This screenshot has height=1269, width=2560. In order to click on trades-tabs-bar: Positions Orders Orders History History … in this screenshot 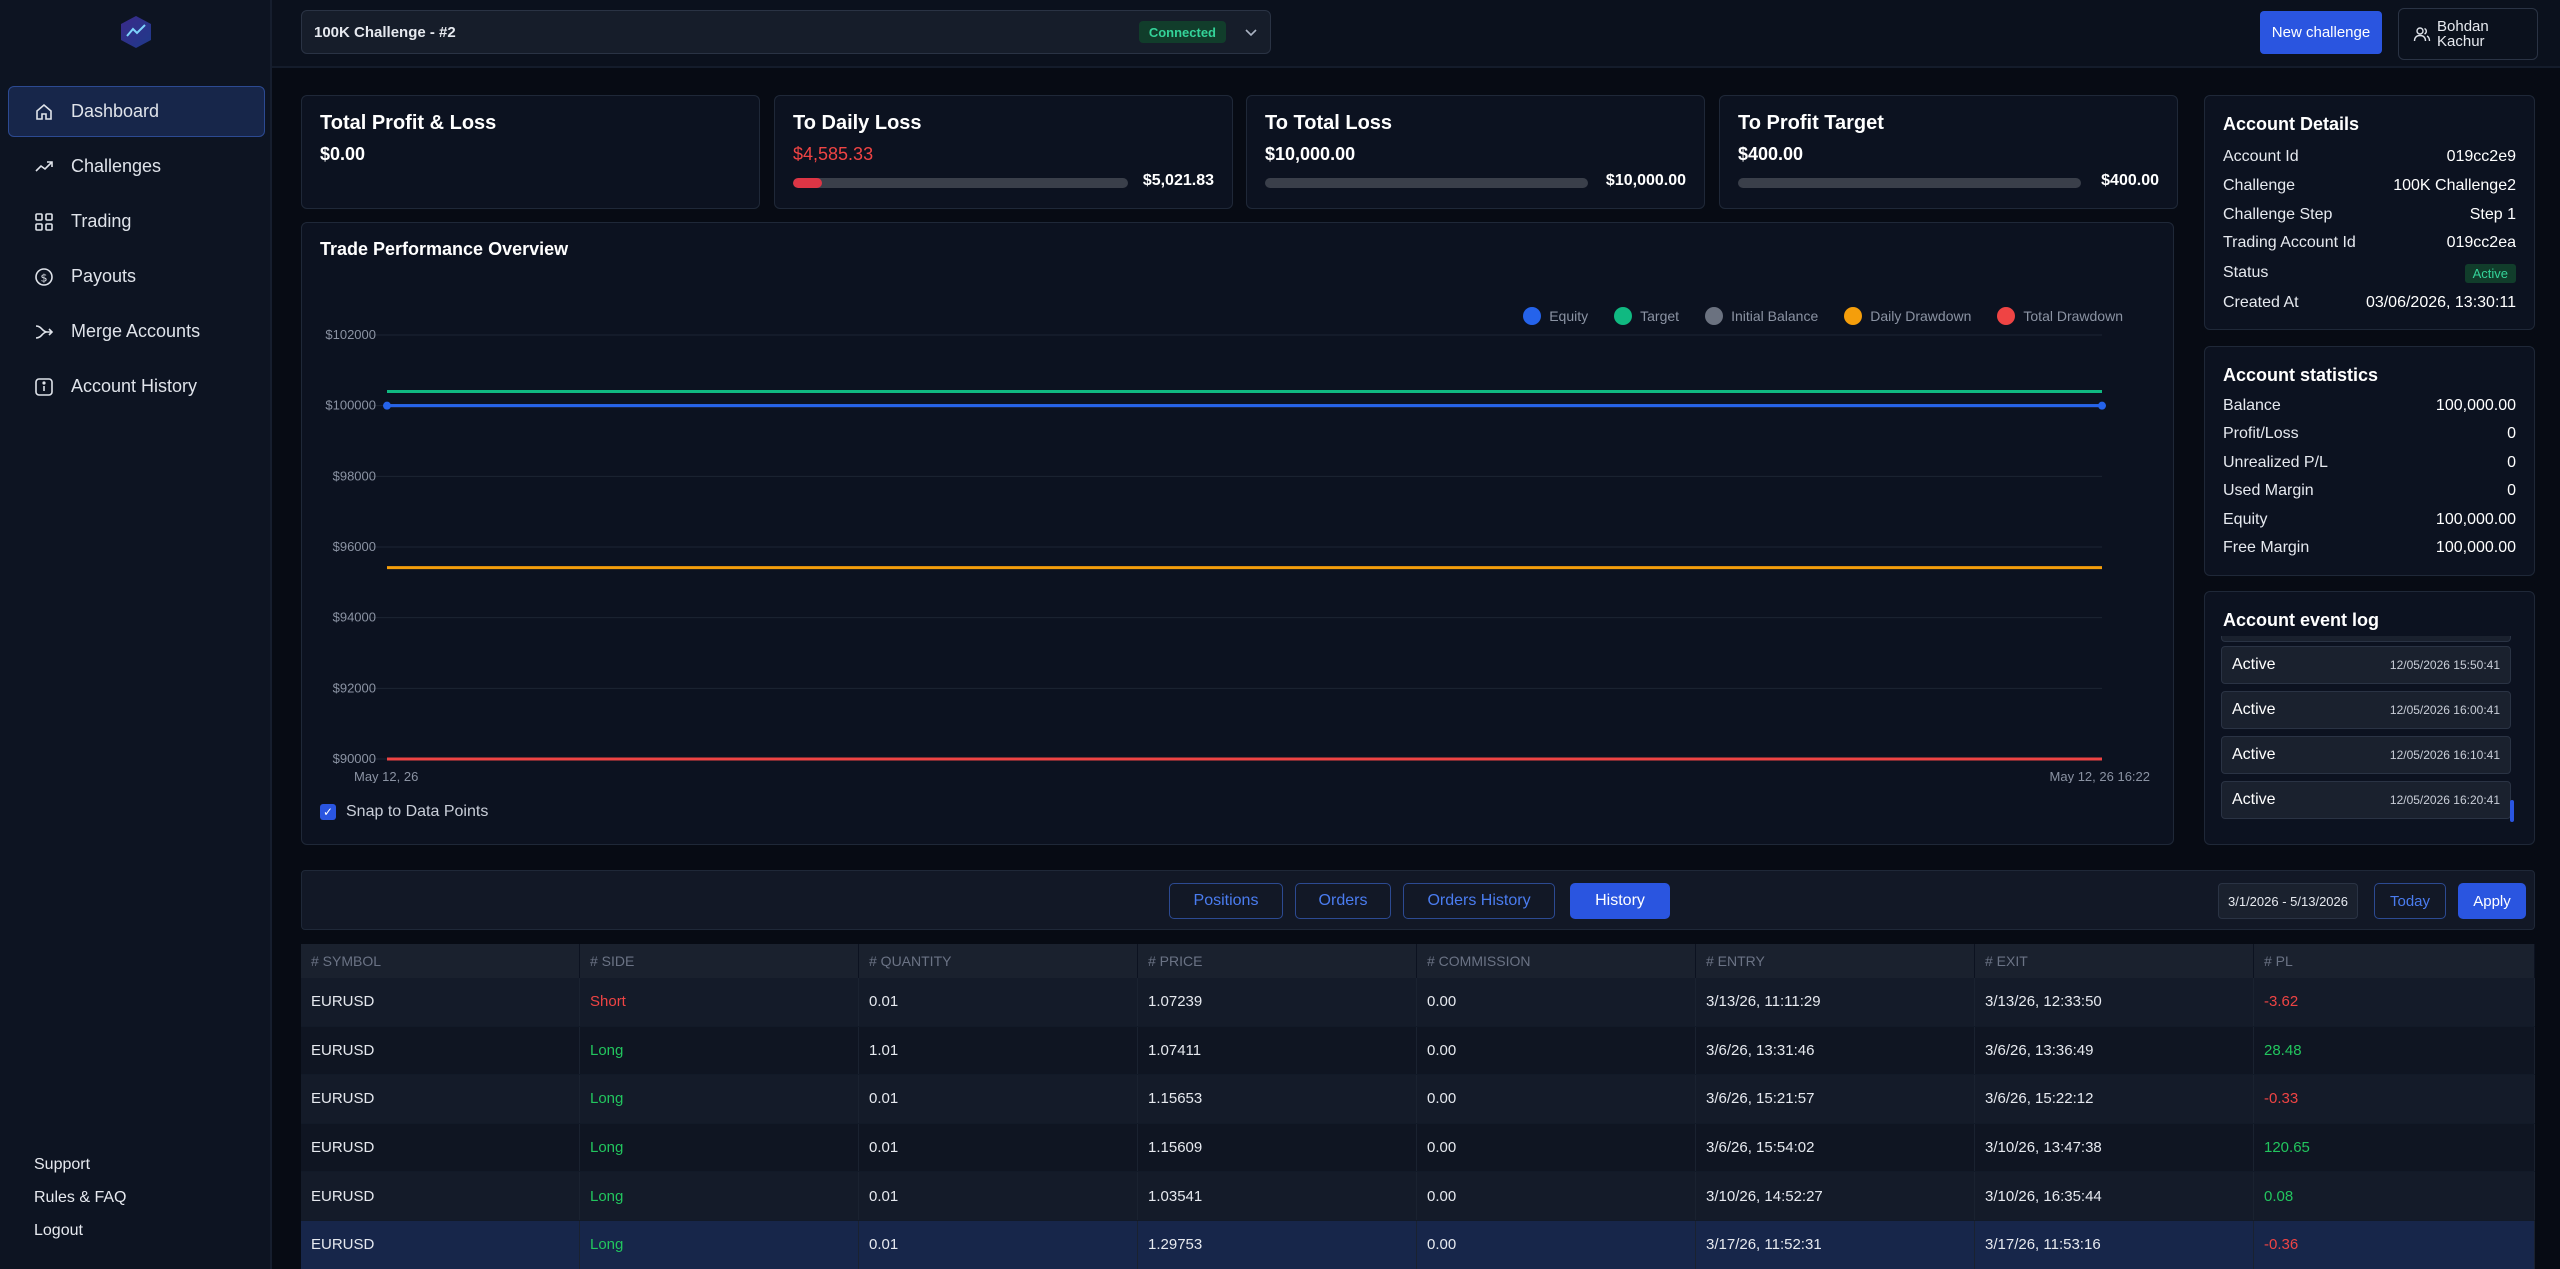, I will do `click(1418, 900)`.